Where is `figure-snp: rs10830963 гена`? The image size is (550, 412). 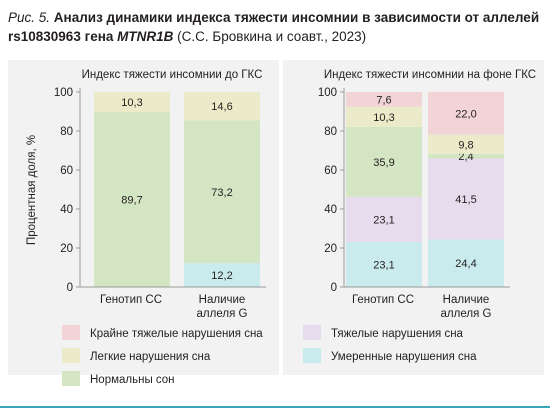 figure-snp: rs10830963 гена is located at coordinates (61, 36).